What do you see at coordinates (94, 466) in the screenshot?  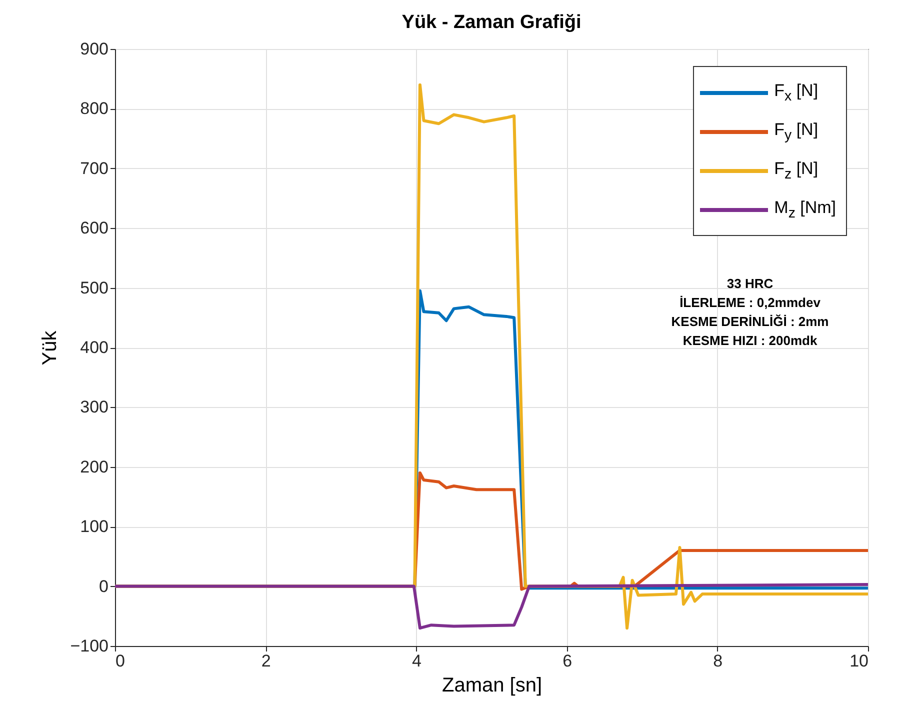 I see `y-tick-label: 200` at bounding box center [94, 466].